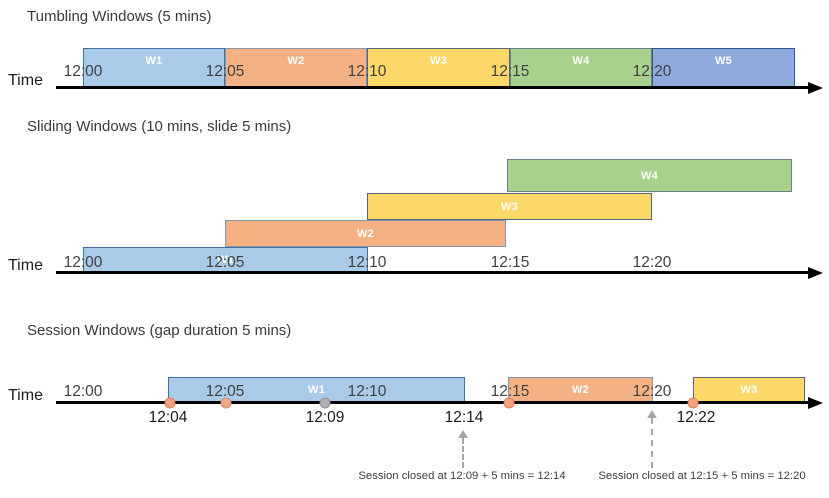 The width and height of the screenshot is (829, 498). I want to click on sliding-window-w4-label: W4, so click(649, 175).